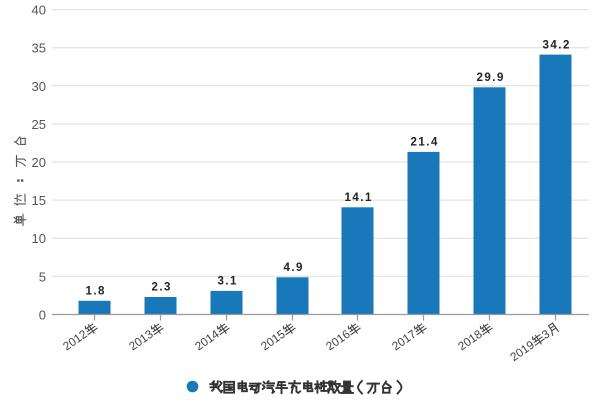 The width and height of the screenshot is (600, 405). What do you see at coordinates (39, 124) in the screenshot?
I see `svg-text: 25` at bounding box center [39, 124].